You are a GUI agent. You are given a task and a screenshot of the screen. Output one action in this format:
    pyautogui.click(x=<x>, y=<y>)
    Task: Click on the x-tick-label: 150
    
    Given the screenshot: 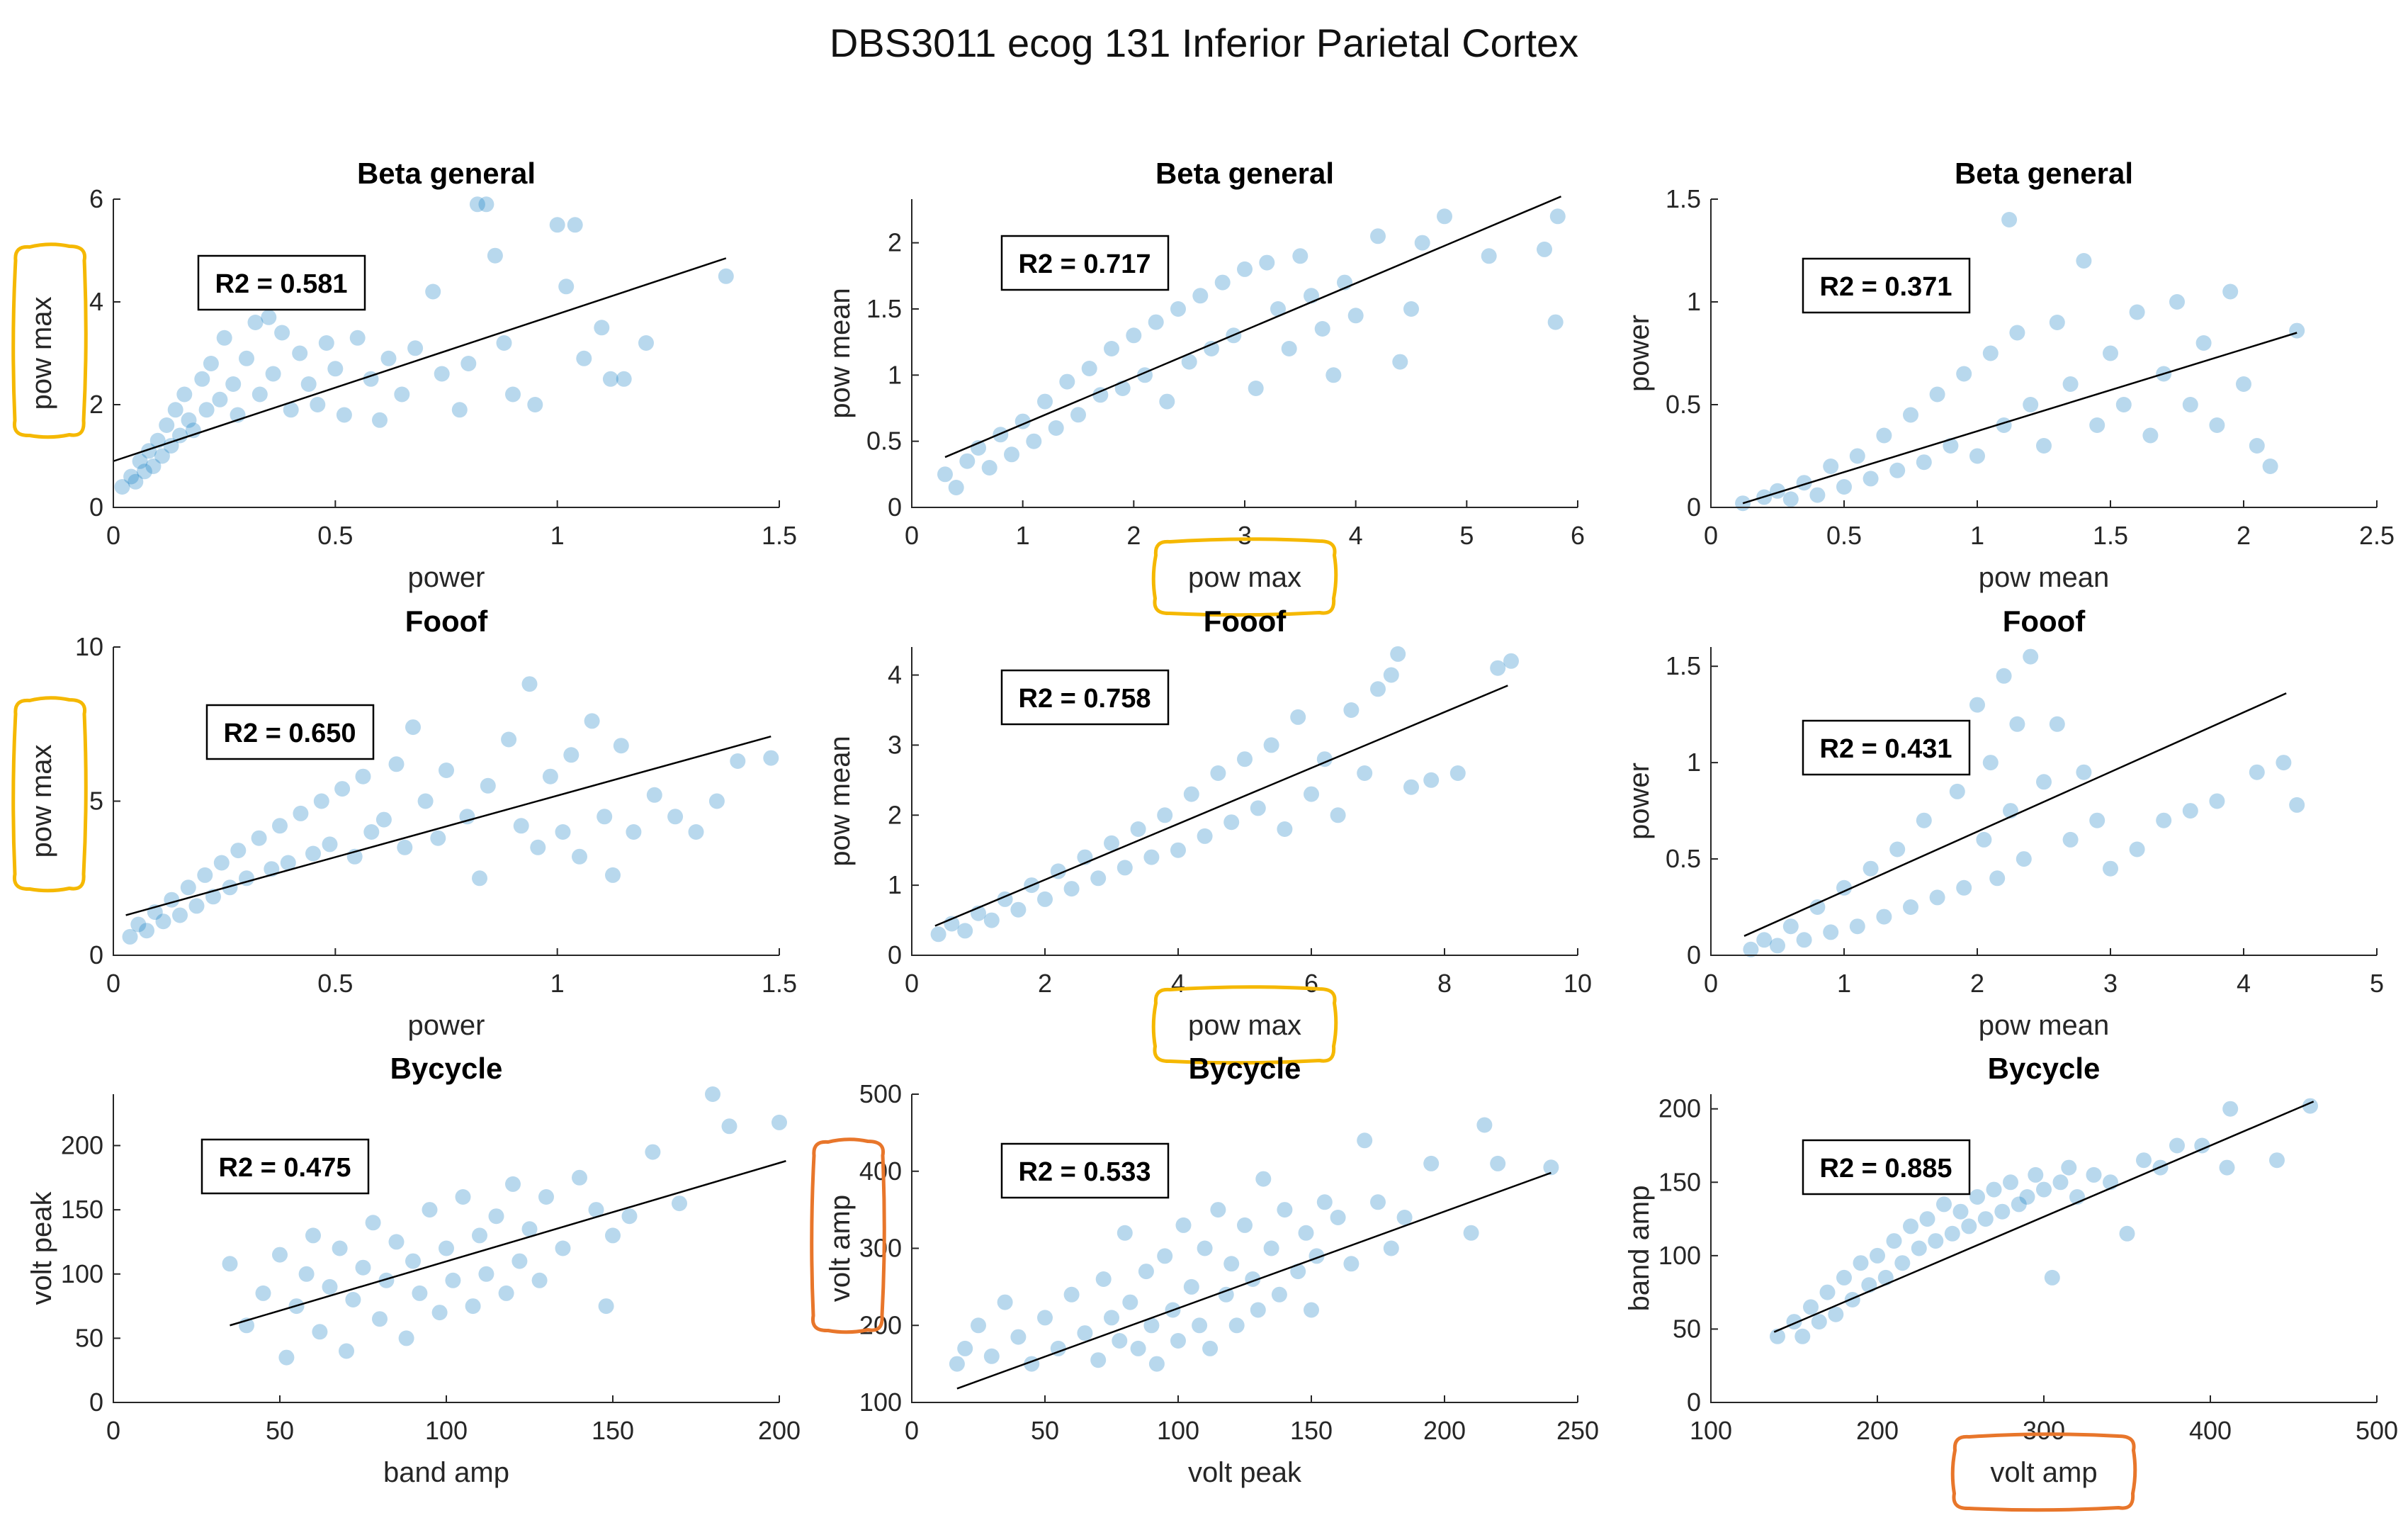 What is the action you would take?
    pyautogui.click(x=613, y=1430)
    